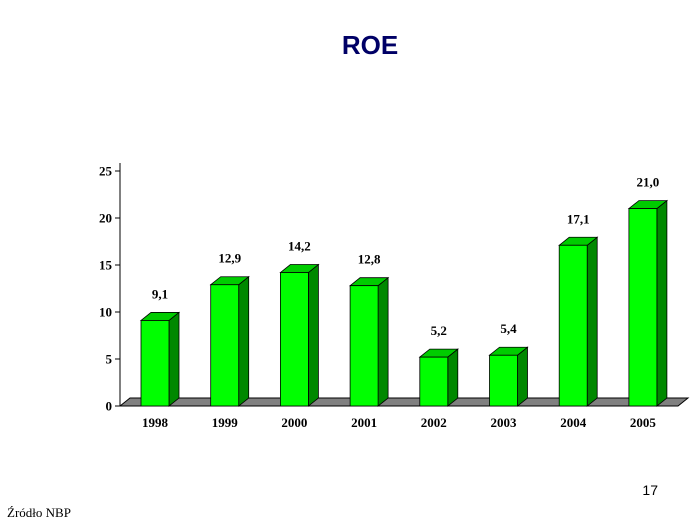  Describe the element at coordinates (160, 293) in the screenshot. I see `data-label: 9,1` at that location.